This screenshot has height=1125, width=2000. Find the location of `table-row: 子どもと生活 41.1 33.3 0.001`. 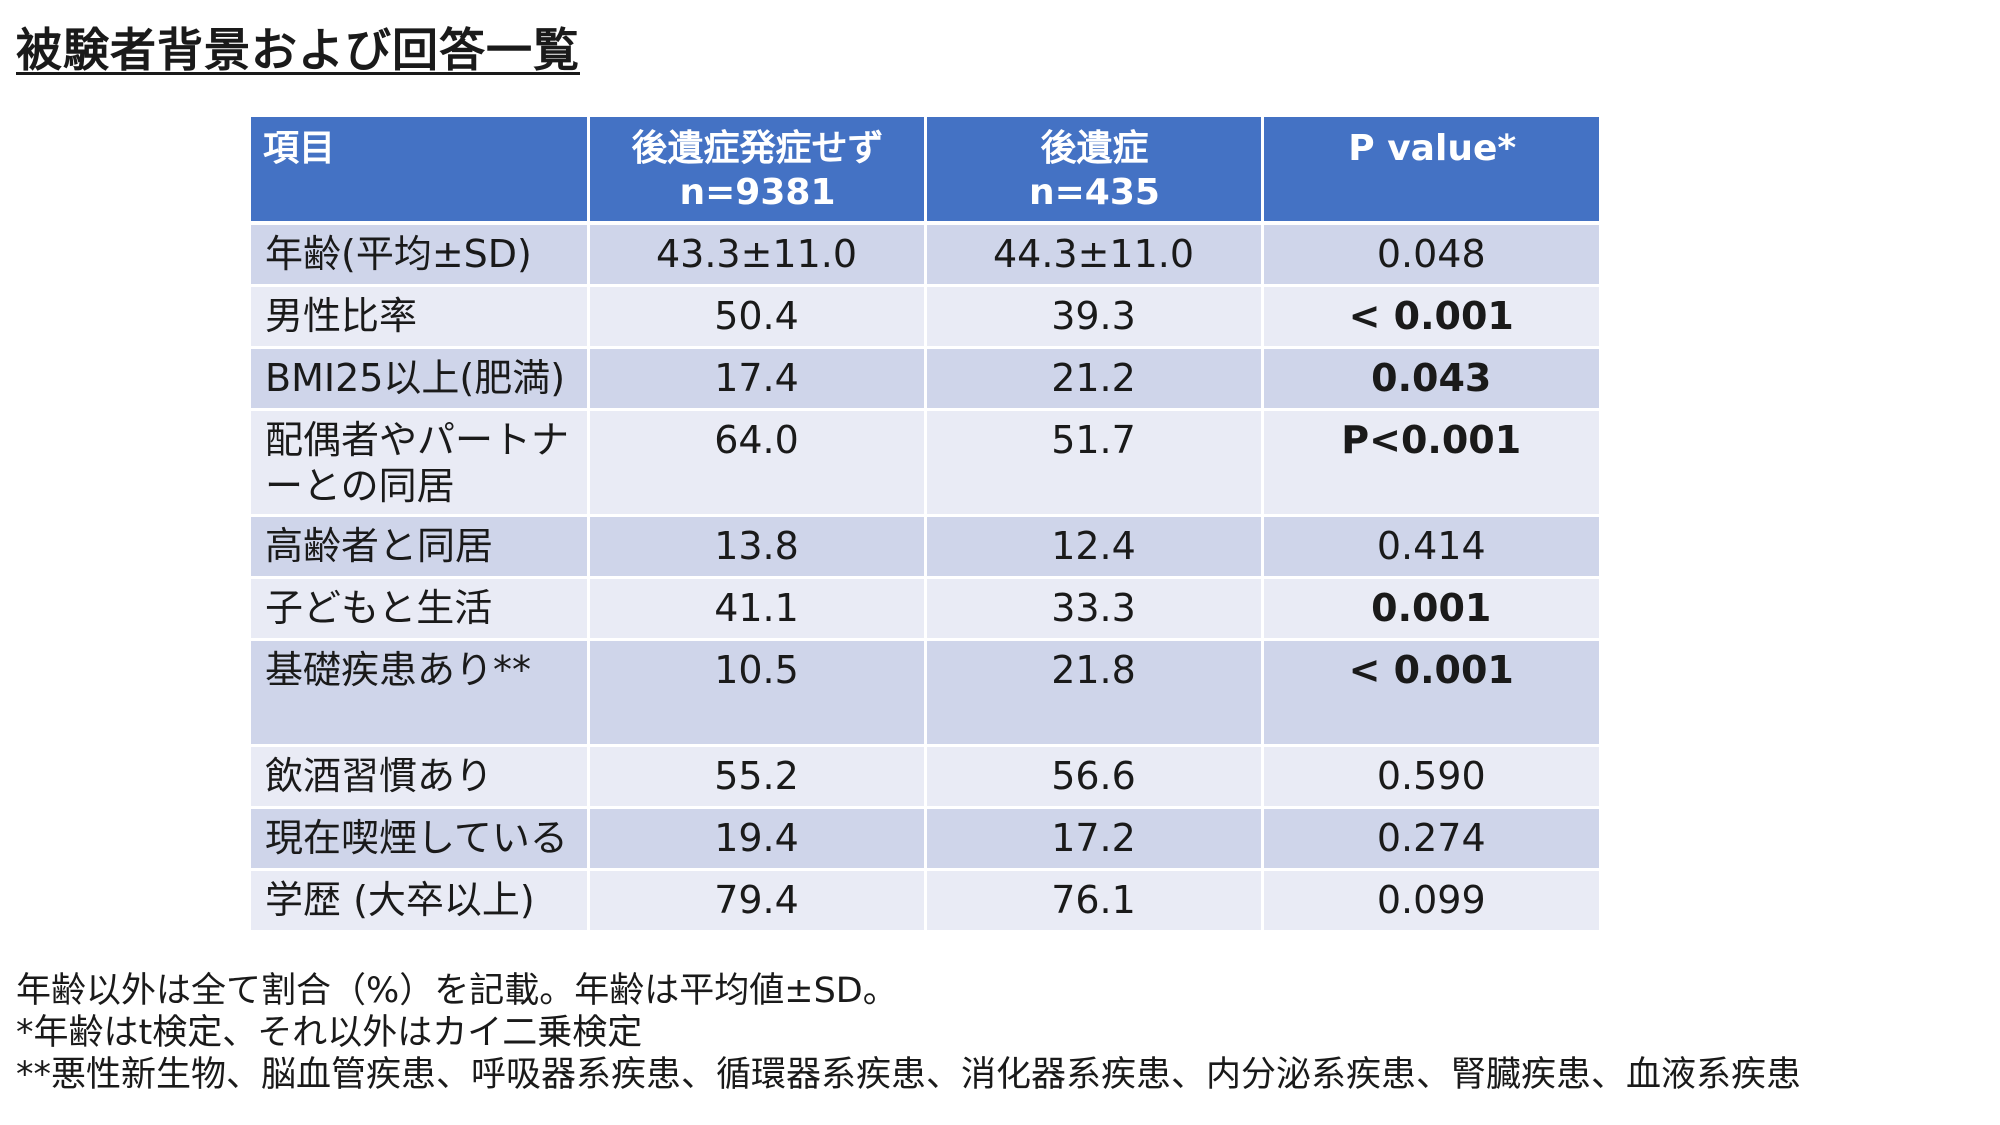

table-row: 子どもと生活 41.1 33.3 0.001 is located at coordinates (925, 609).